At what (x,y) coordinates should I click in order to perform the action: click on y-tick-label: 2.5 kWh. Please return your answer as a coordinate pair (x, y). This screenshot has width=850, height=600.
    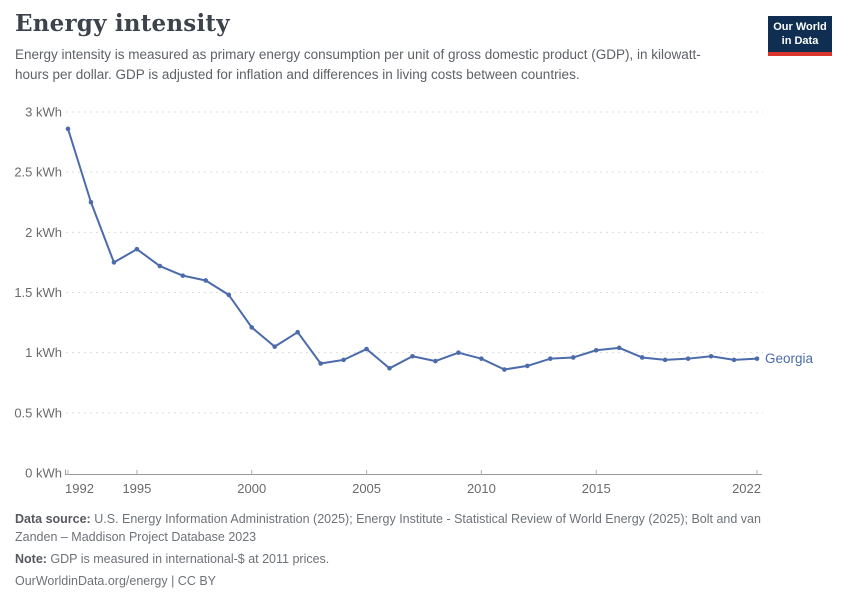
    Looking at the image, I should click on (38, 172).